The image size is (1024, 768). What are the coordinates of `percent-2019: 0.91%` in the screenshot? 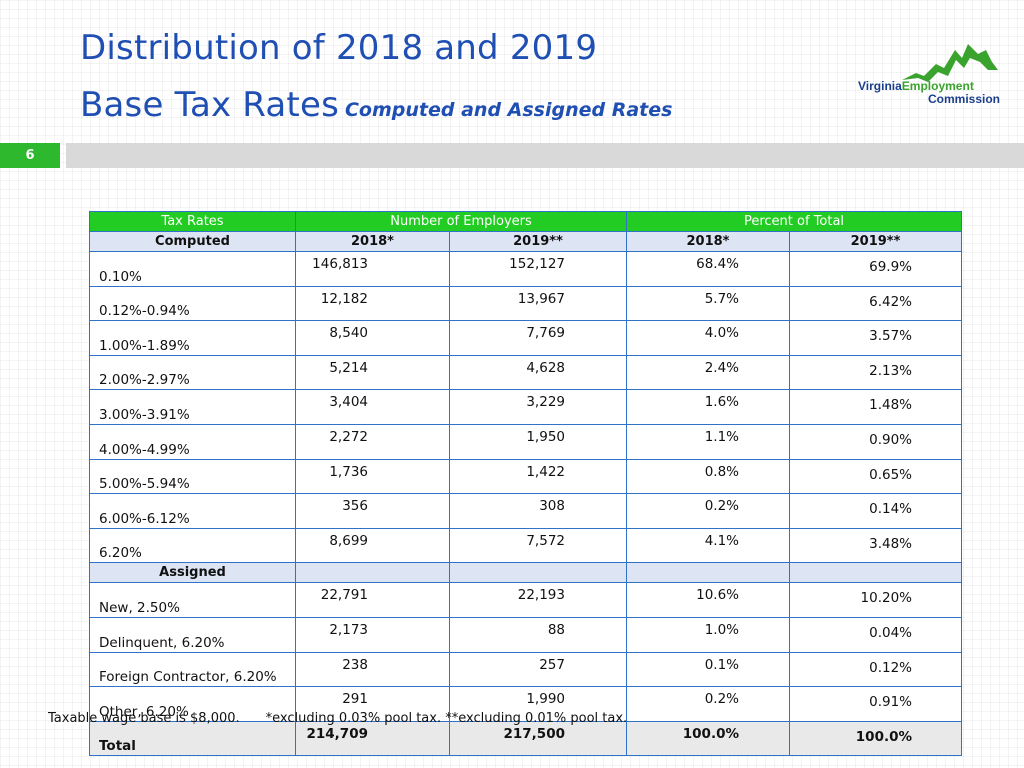 It's located at (875, 704).